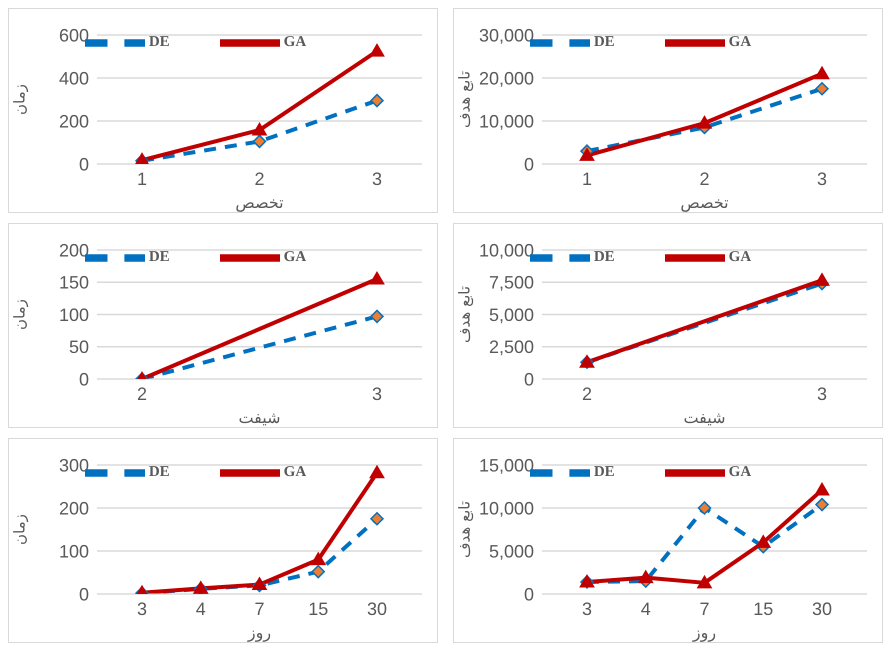 This screenshot has height=651, width=891. What do you see at coordinates (511, 347) in the screenshot?
I see `y-tick-label: 2,500` at bounding box center [511, 347].